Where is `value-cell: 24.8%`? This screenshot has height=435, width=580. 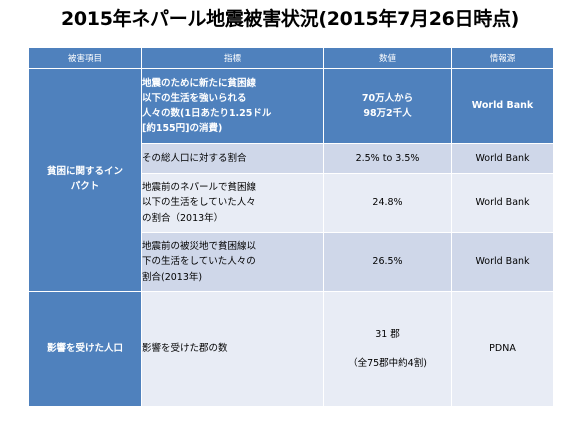
value-cell: 24.8% is located at coordinates (387, 203).